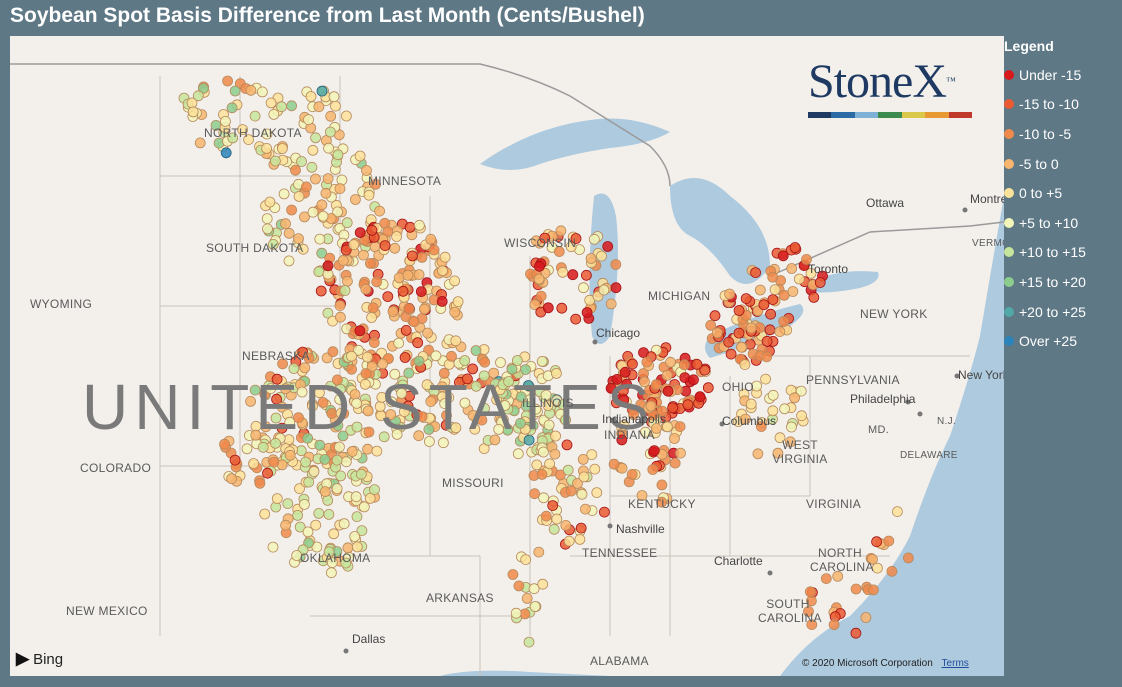 Image resolution: width=1122 pixels, height=687 pixels. What do you see at coordinates (1063, 105) in the screenshot?
I see `legend-item: -15 to -10` at bounding box center [1063, 105].